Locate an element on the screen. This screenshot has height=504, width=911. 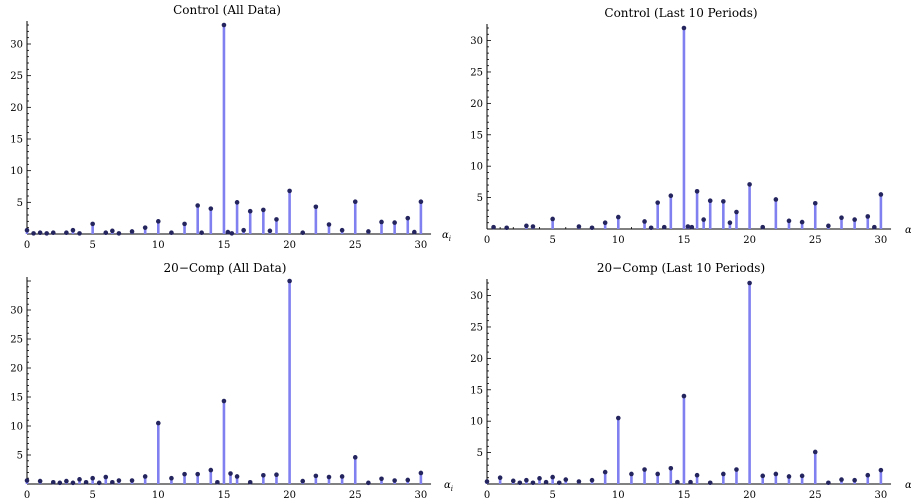
x-tick-label: 25 is located at coordinates (815, 240).